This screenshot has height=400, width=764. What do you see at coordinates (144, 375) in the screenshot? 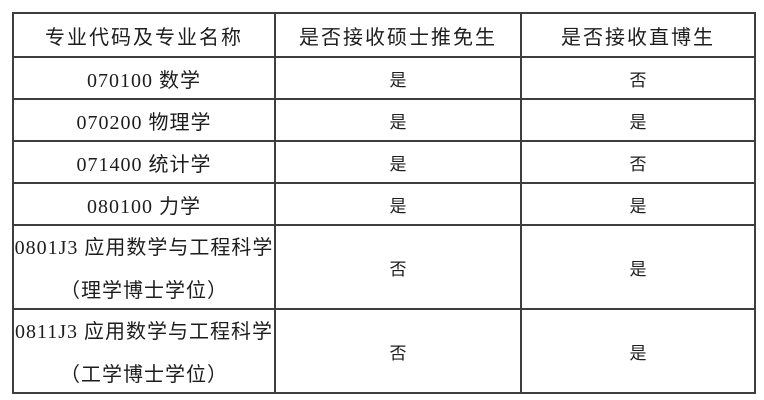
I see `major-name-line2: （工学博士学位）` at bounding box center [144, 375].